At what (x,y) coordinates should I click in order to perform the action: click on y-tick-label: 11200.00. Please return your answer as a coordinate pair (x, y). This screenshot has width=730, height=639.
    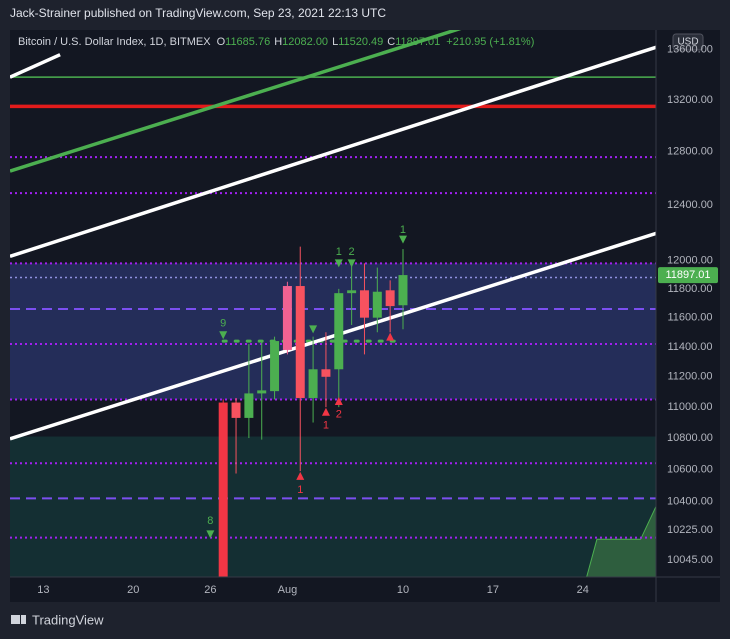
    Looking at the image, I should click on (689, 377).